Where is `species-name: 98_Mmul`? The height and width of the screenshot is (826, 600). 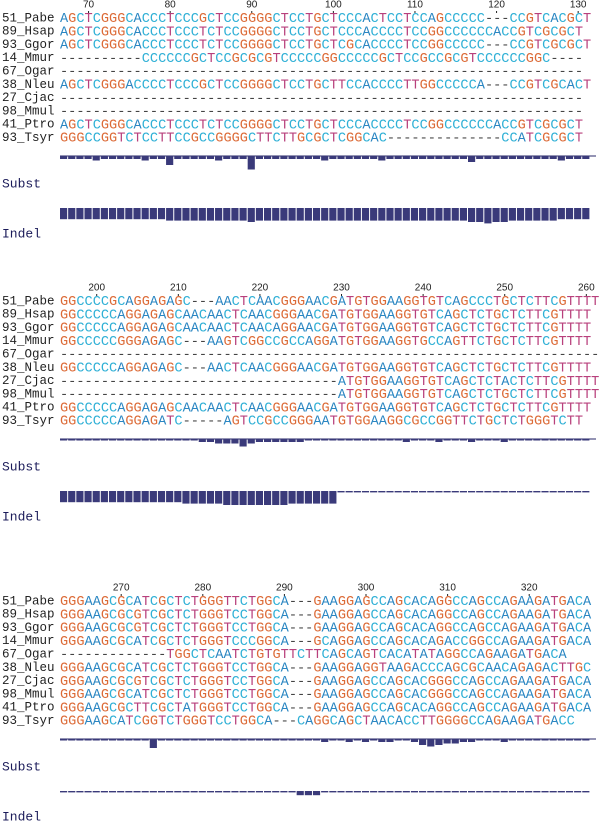 species-name: 98_Mmul is located at coordinates (28, 694).